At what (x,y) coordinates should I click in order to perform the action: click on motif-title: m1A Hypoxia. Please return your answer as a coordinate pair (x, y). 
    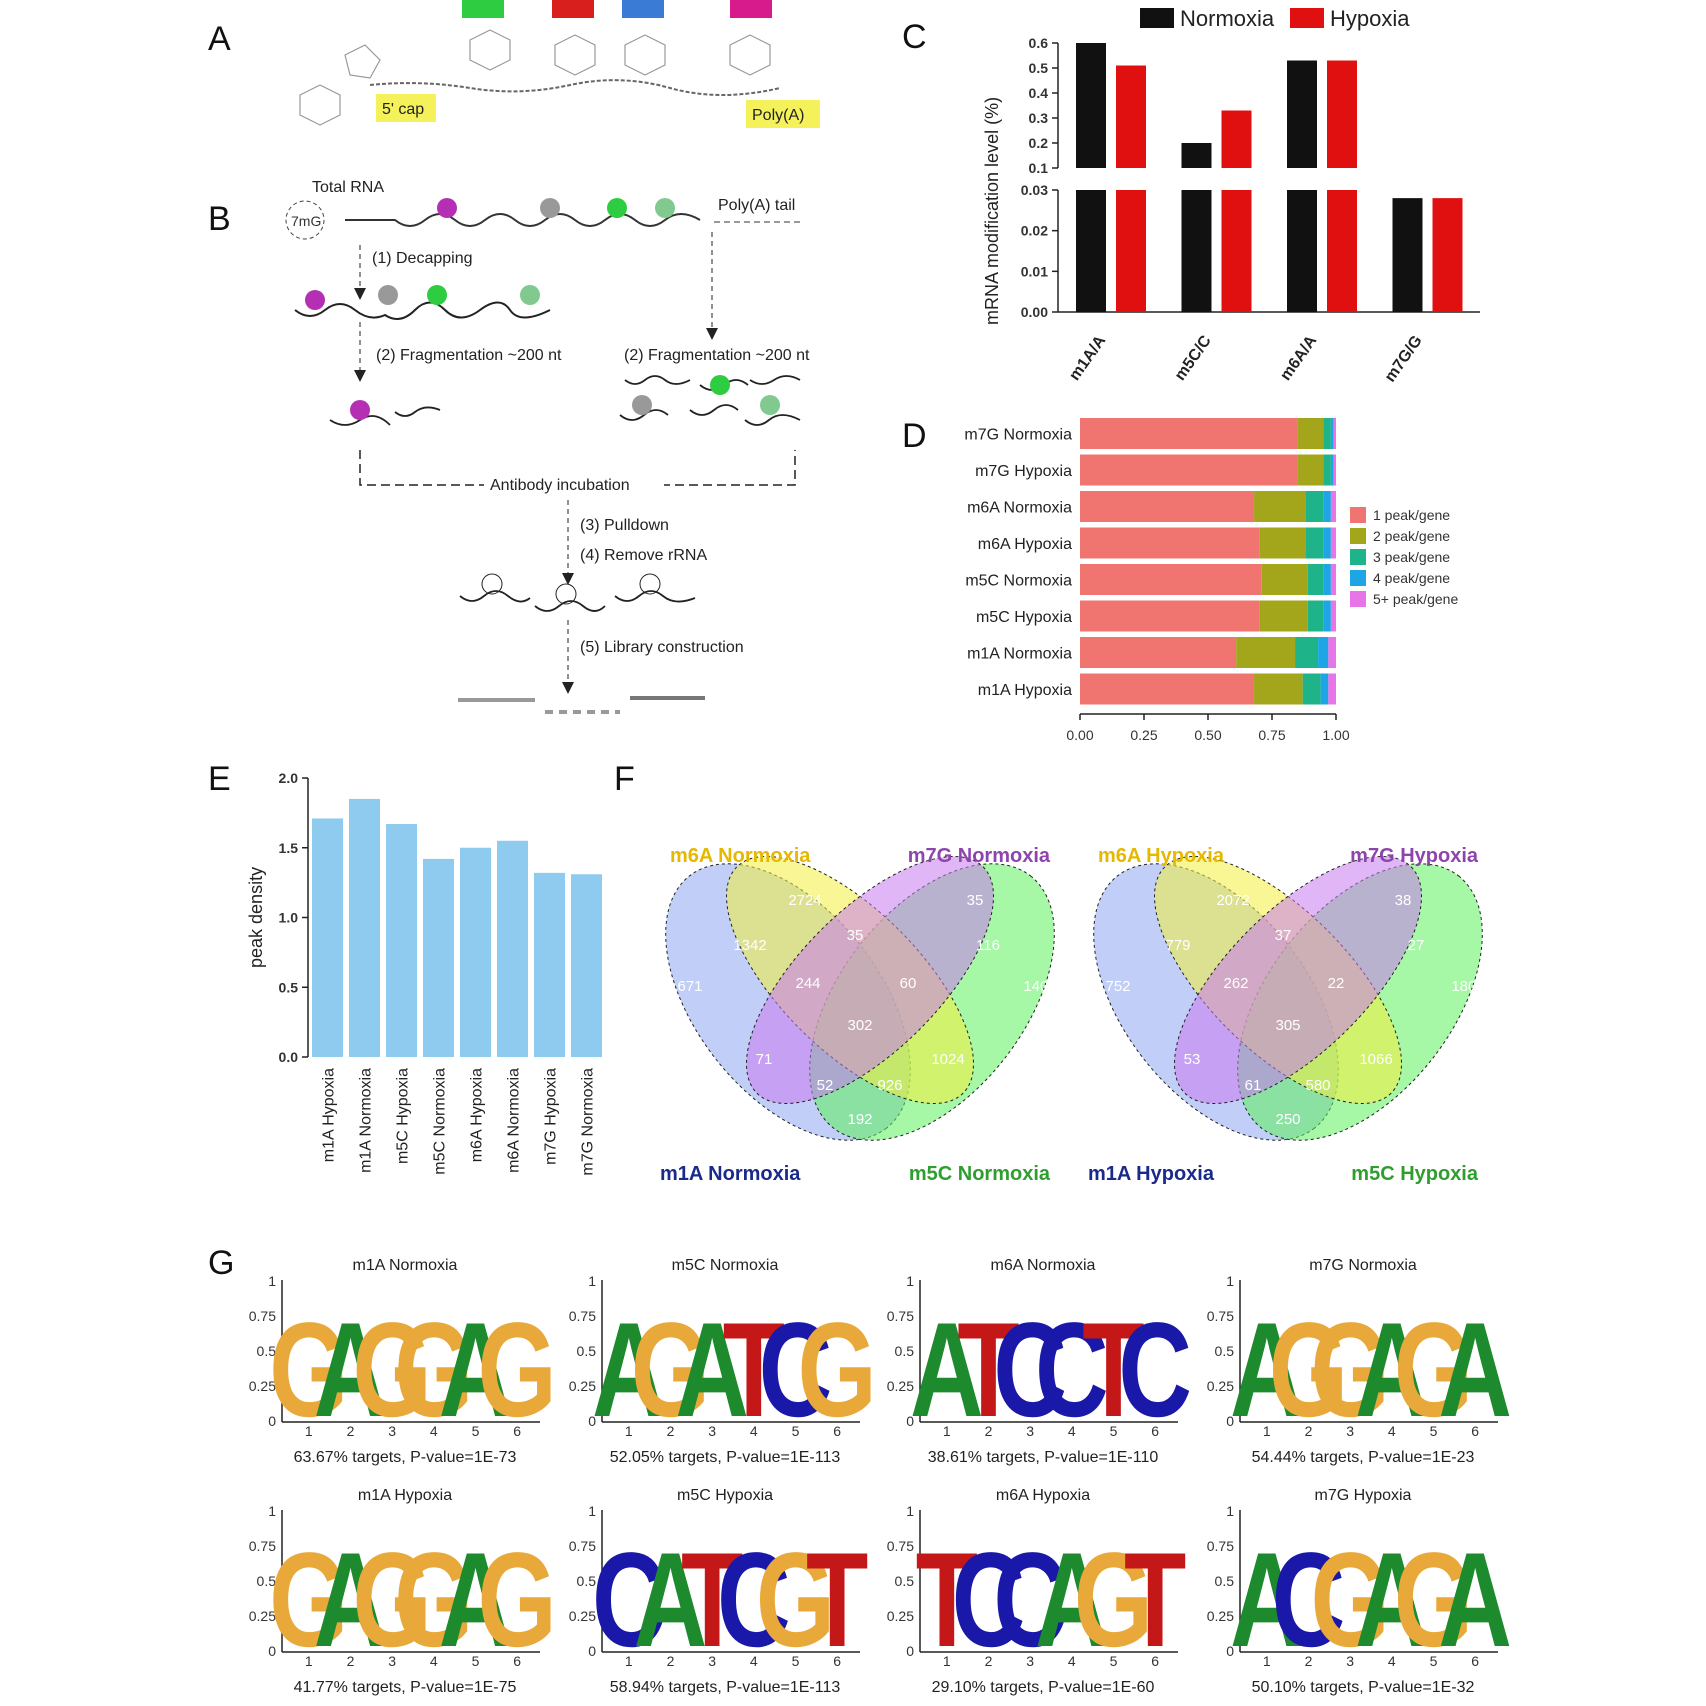
    Looking at the image, I should click on (405, 1495).